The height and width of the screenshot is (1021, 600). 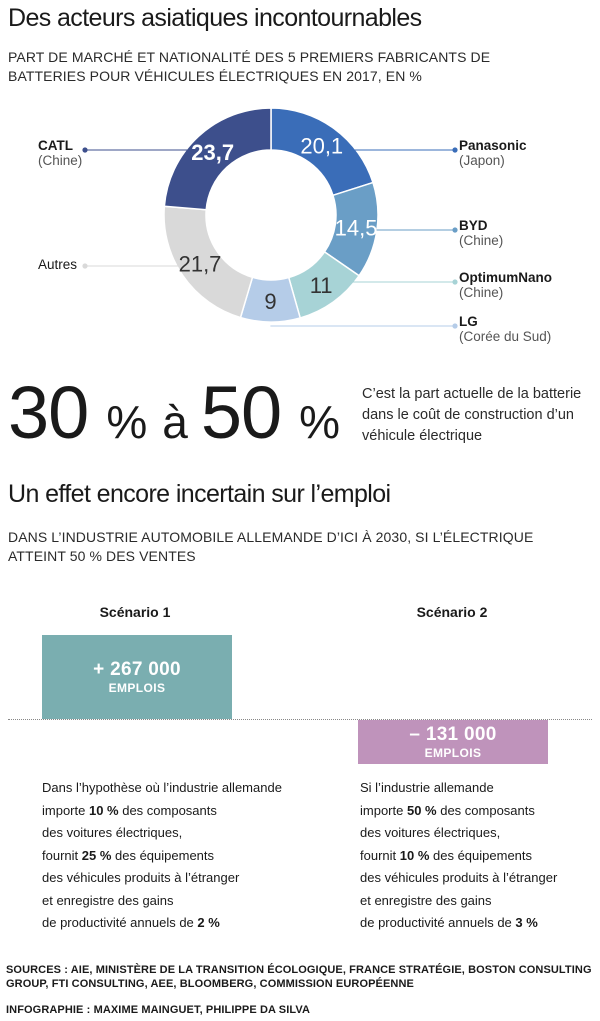 What do you see at coordinates (112, 832) in the screenshot?
I see `scenario1-line3: des voitures électriques,` at bounding box center [112, 832].